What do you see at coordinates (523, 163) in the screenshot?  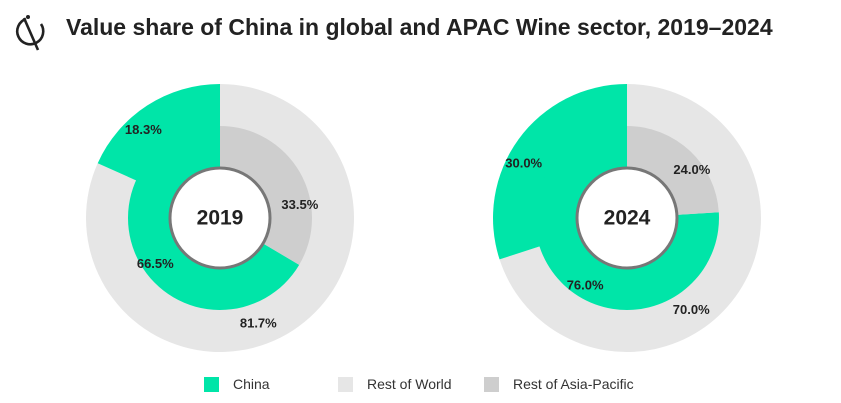 I see `data-label-outer-china: 30.0%` at bounding box center [523, 163].